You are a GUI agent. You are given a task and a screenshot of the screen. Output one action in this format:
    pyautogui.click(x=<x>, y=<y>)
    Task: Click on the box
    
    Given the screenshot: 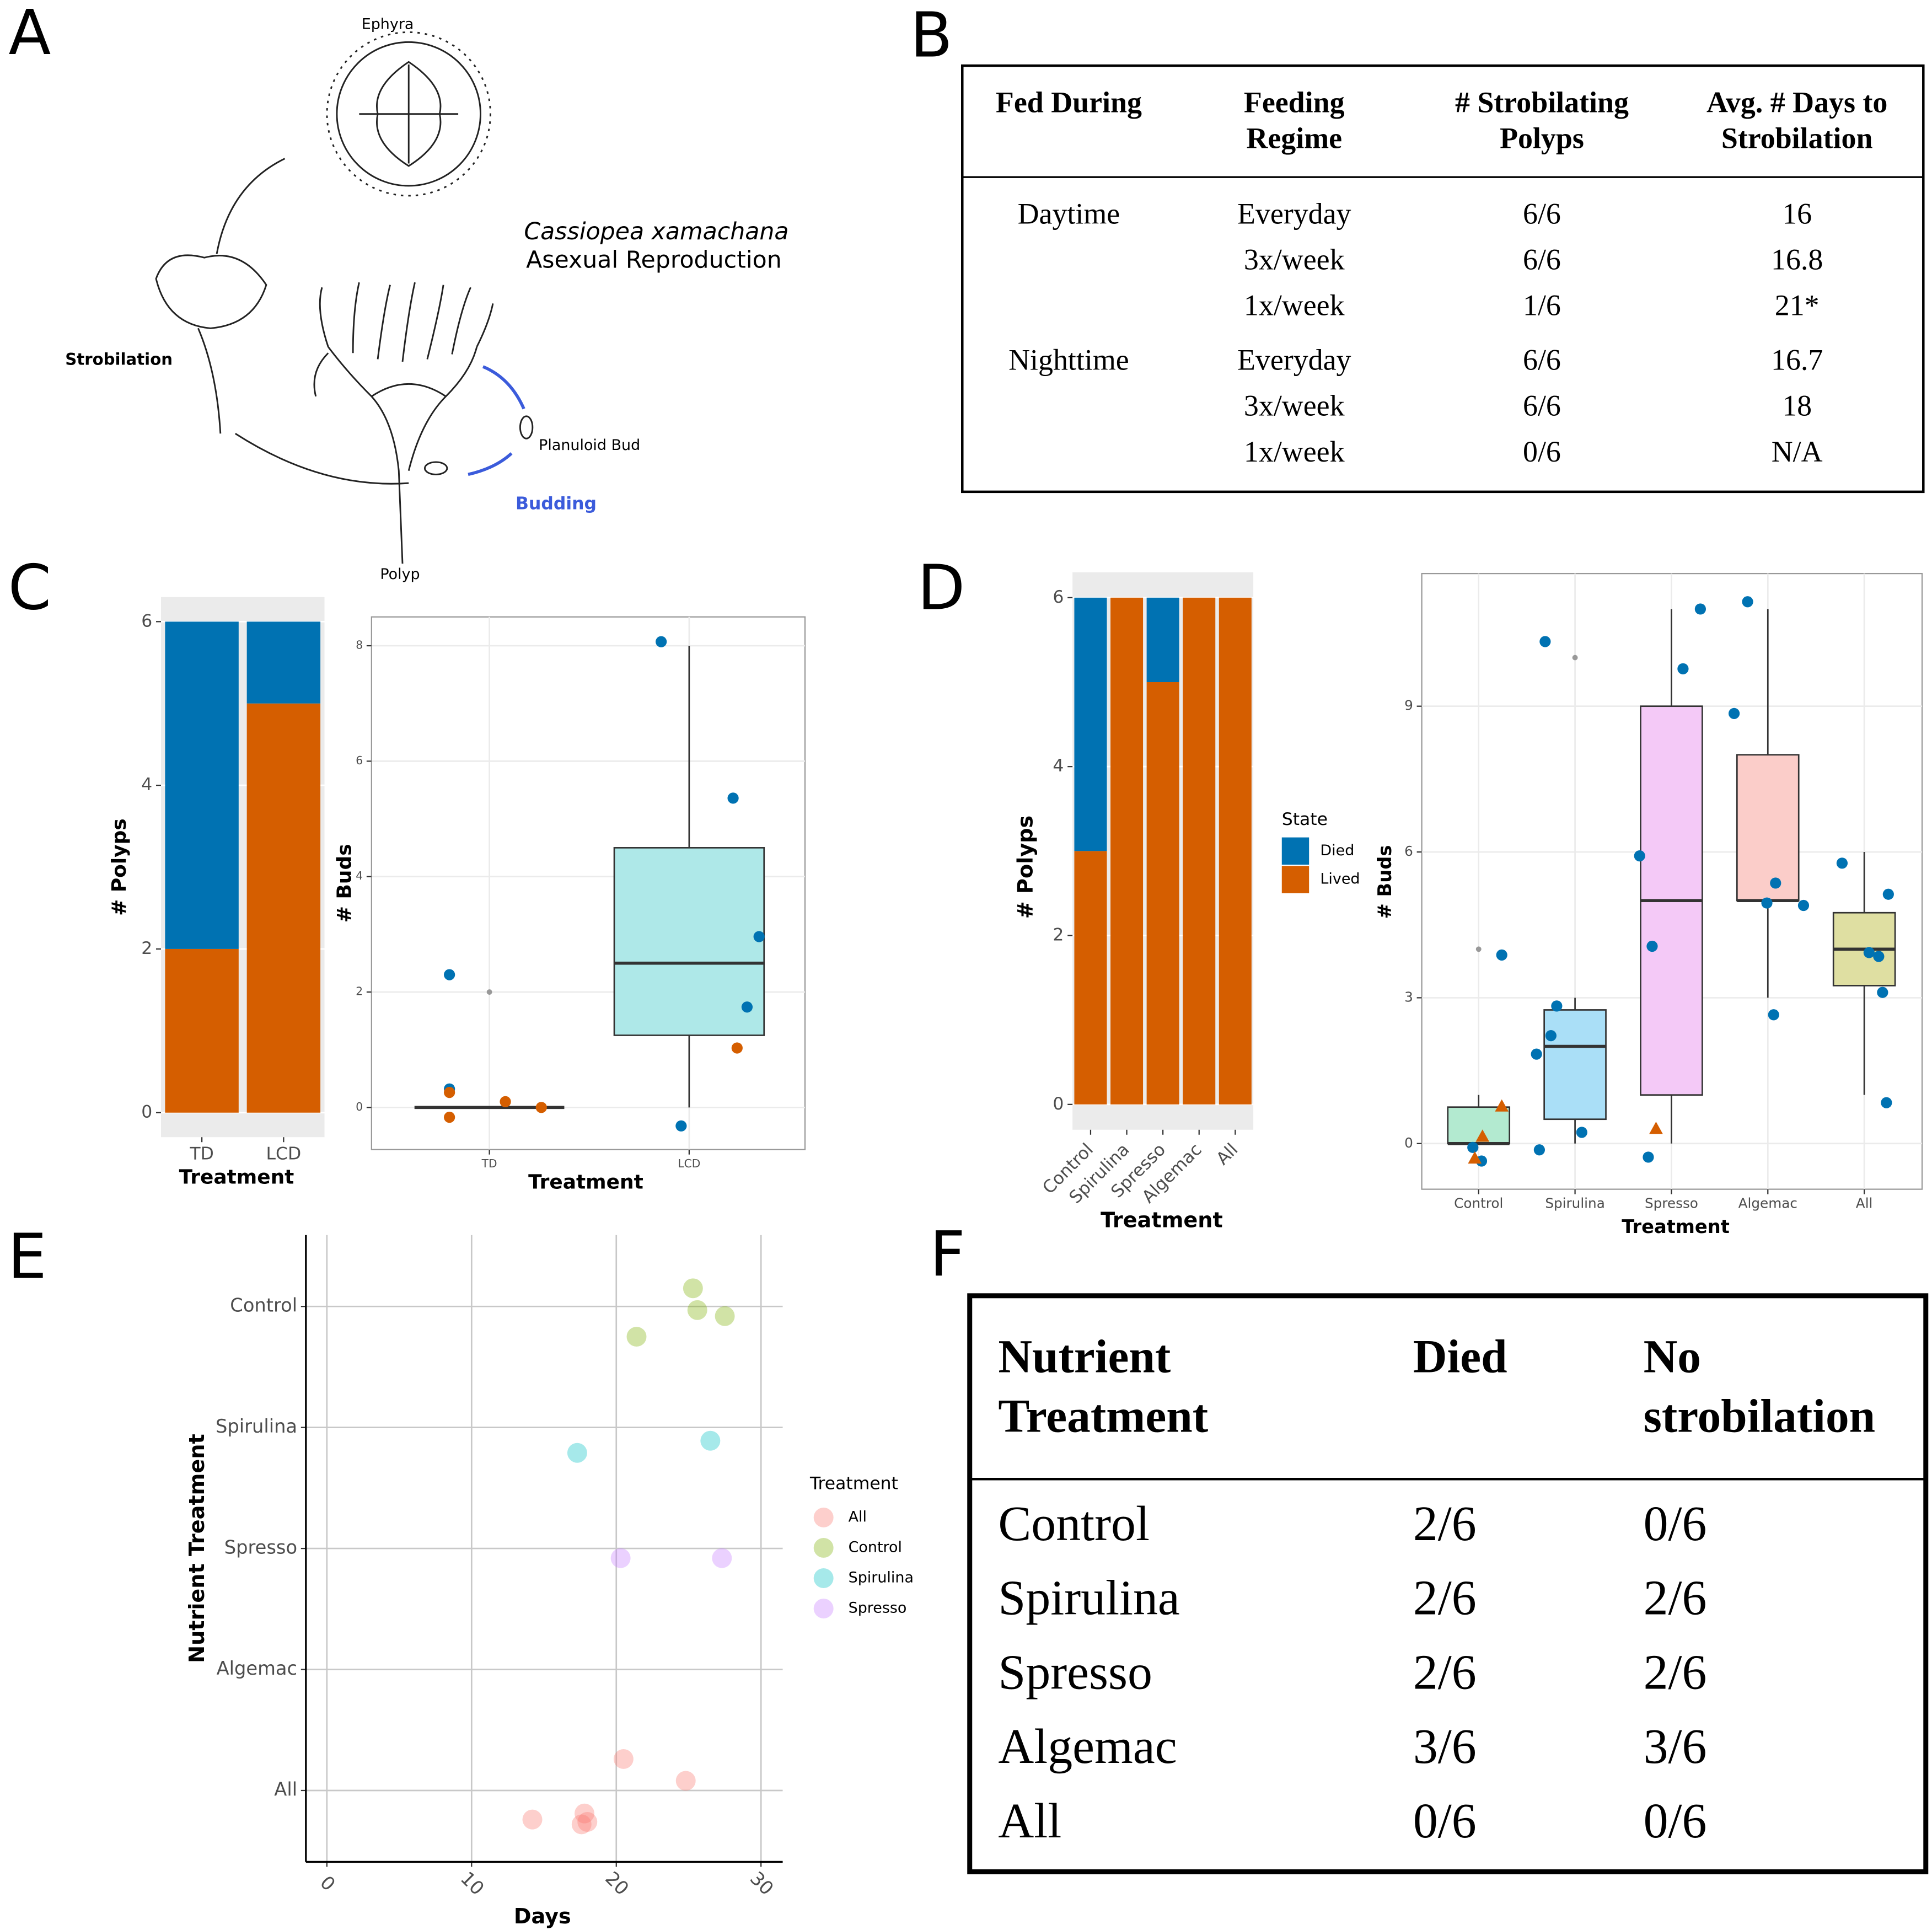 What is the action you would take?
    pyautogui.click(x=689, y=941)
    